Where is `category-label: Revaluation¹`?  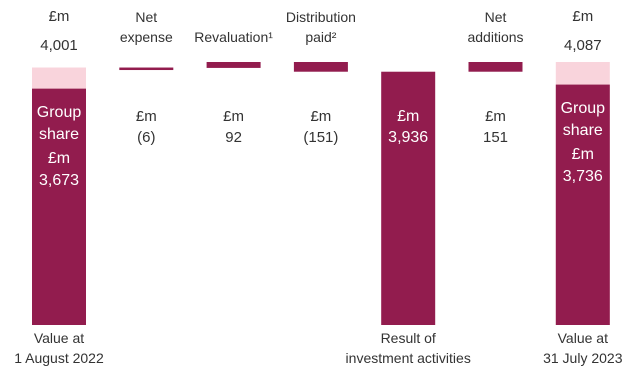
category-label: Revaluation¹ is located at coordinates (233, 37).